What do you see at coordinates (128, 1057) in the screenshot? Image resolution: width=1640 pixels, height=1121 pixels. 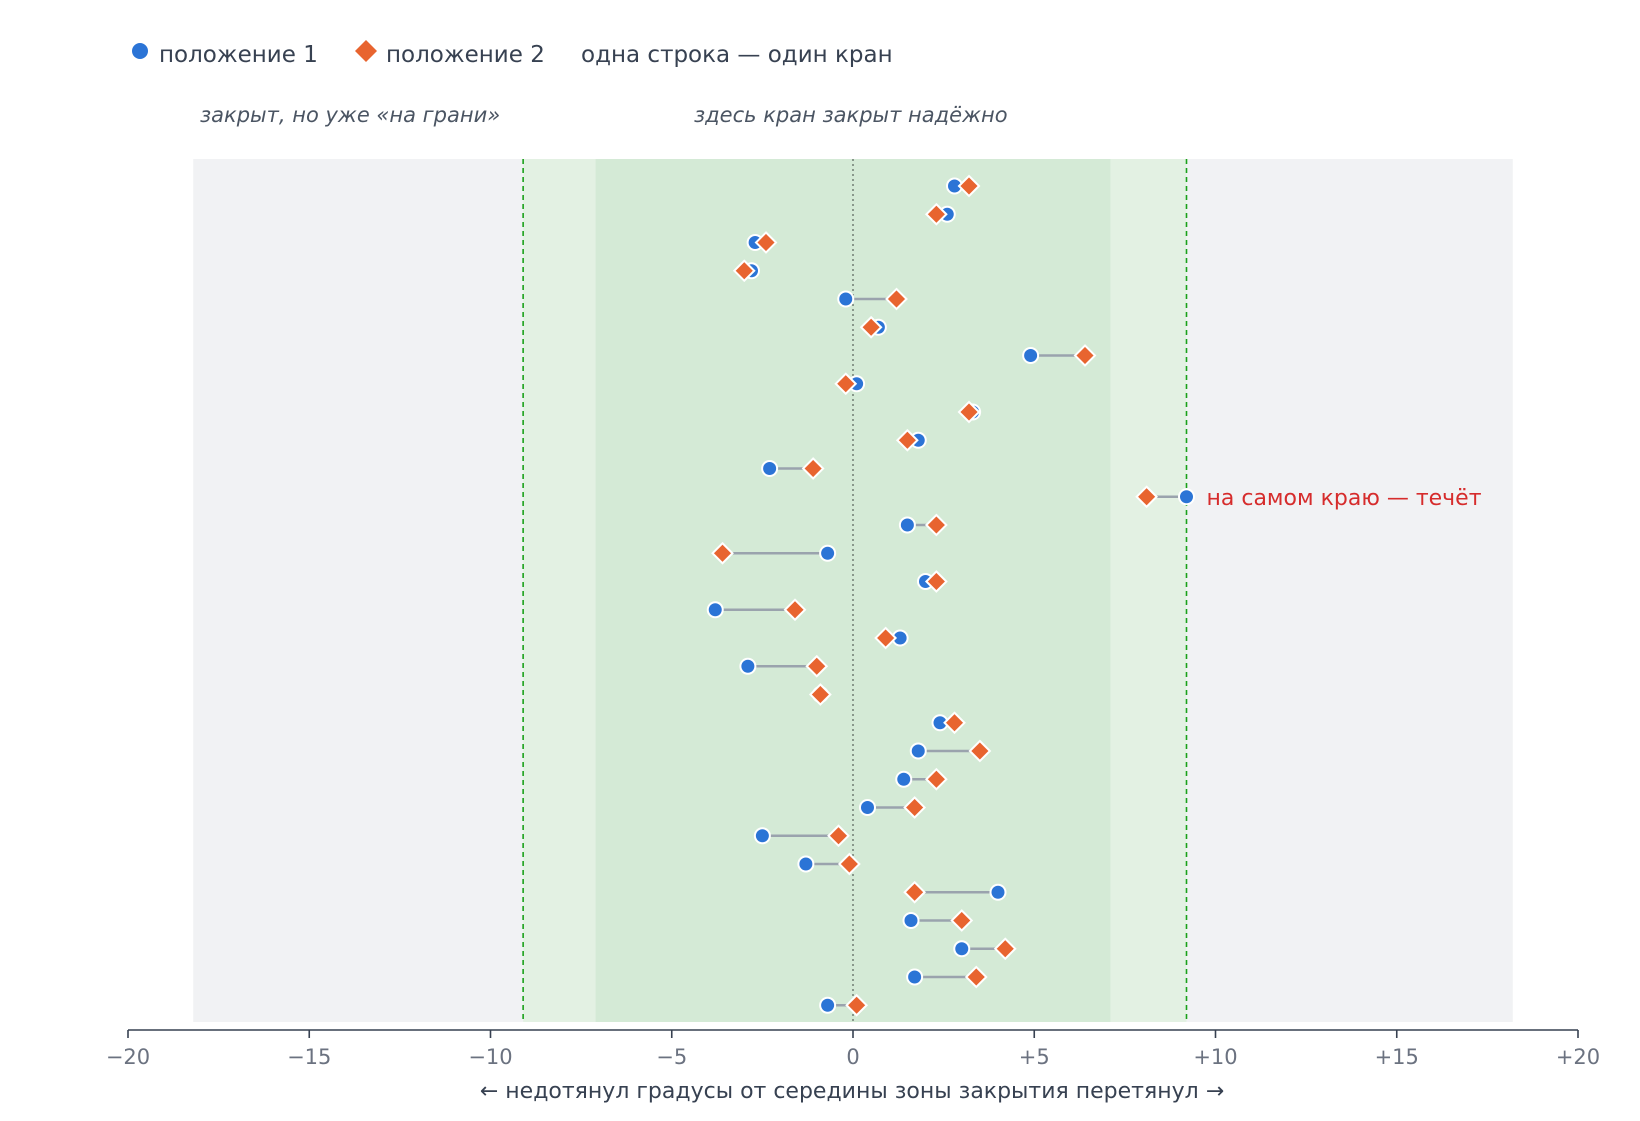 I see `x-tick-label: −20` at bounding box center [128, 1057].